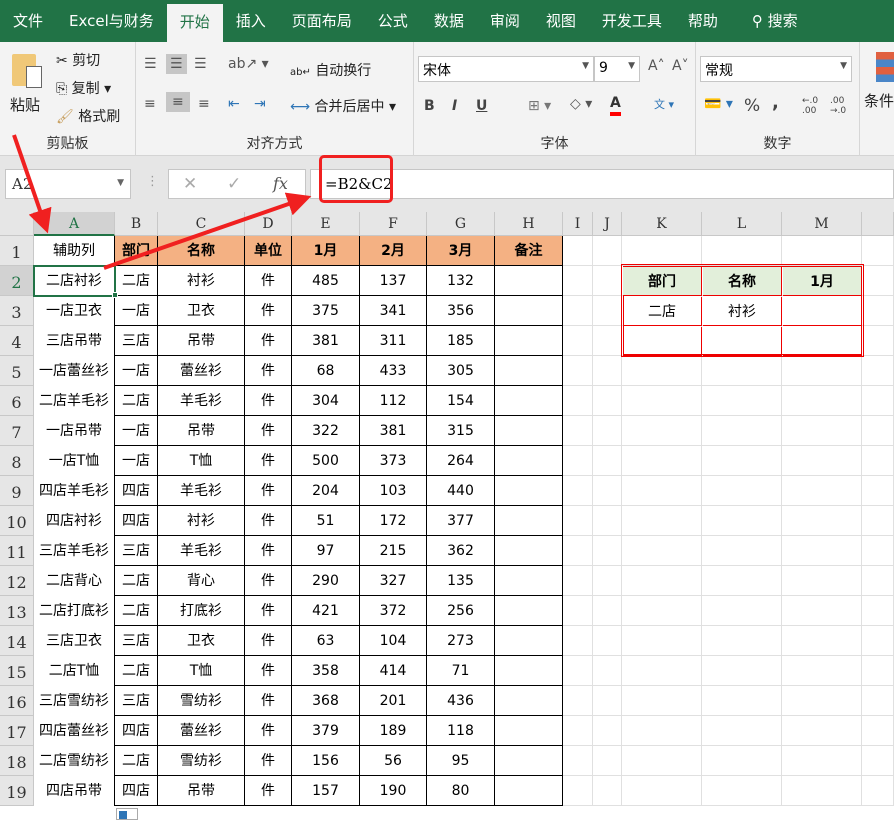 The width and height of the screenshot is (894, 820). I want to click on row-header-13: 13, so click(17, 611).